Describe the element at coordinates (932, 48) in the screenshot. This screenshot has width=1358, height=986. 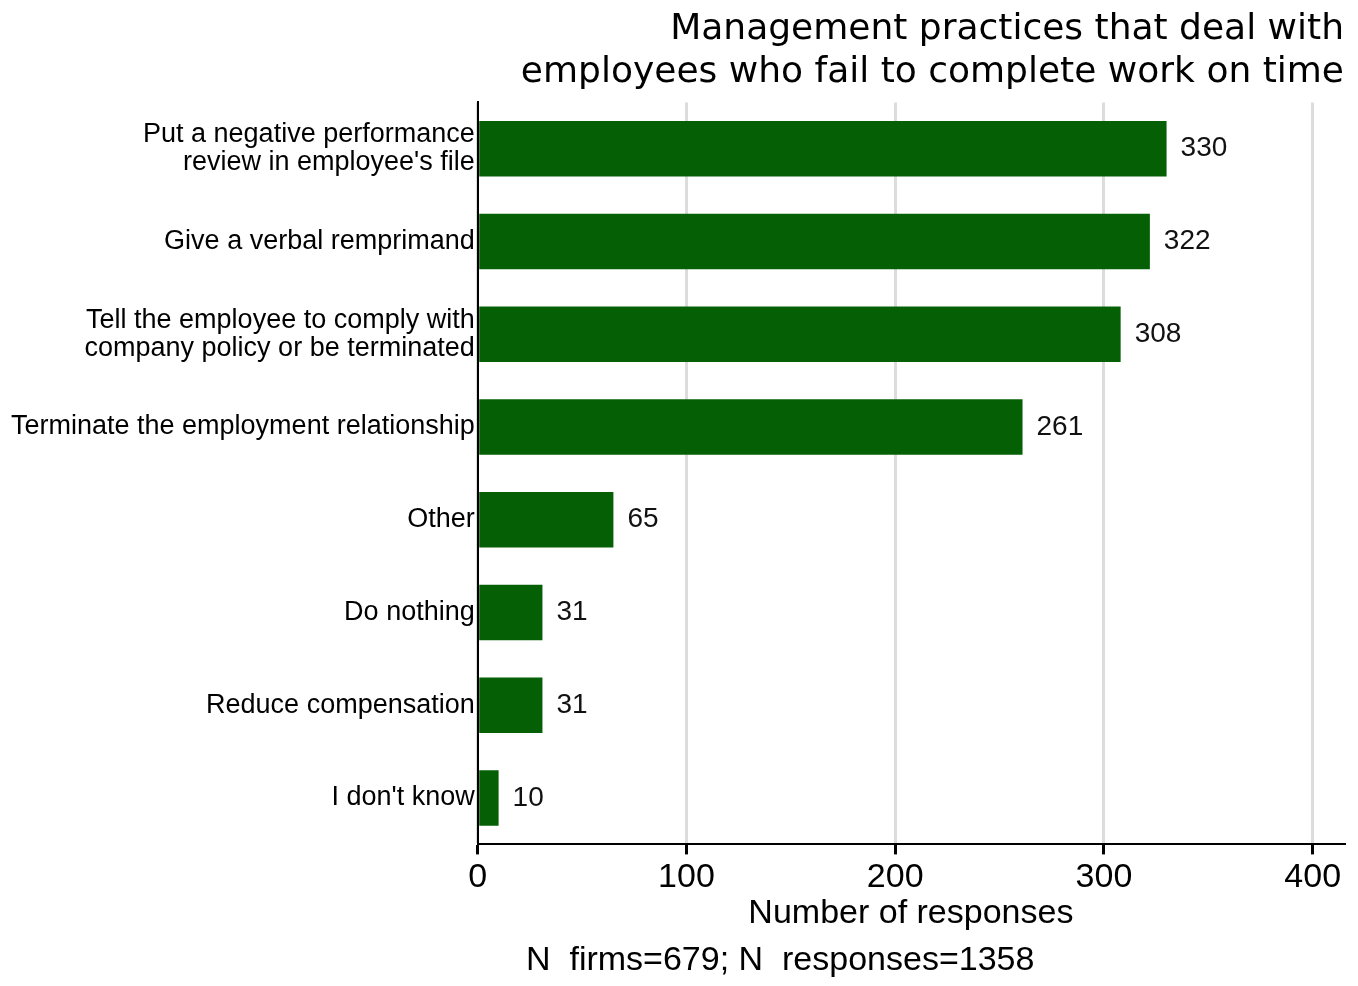
I see `chart-title: Management practices that deal with employees who fail to complete work on time` at that location.